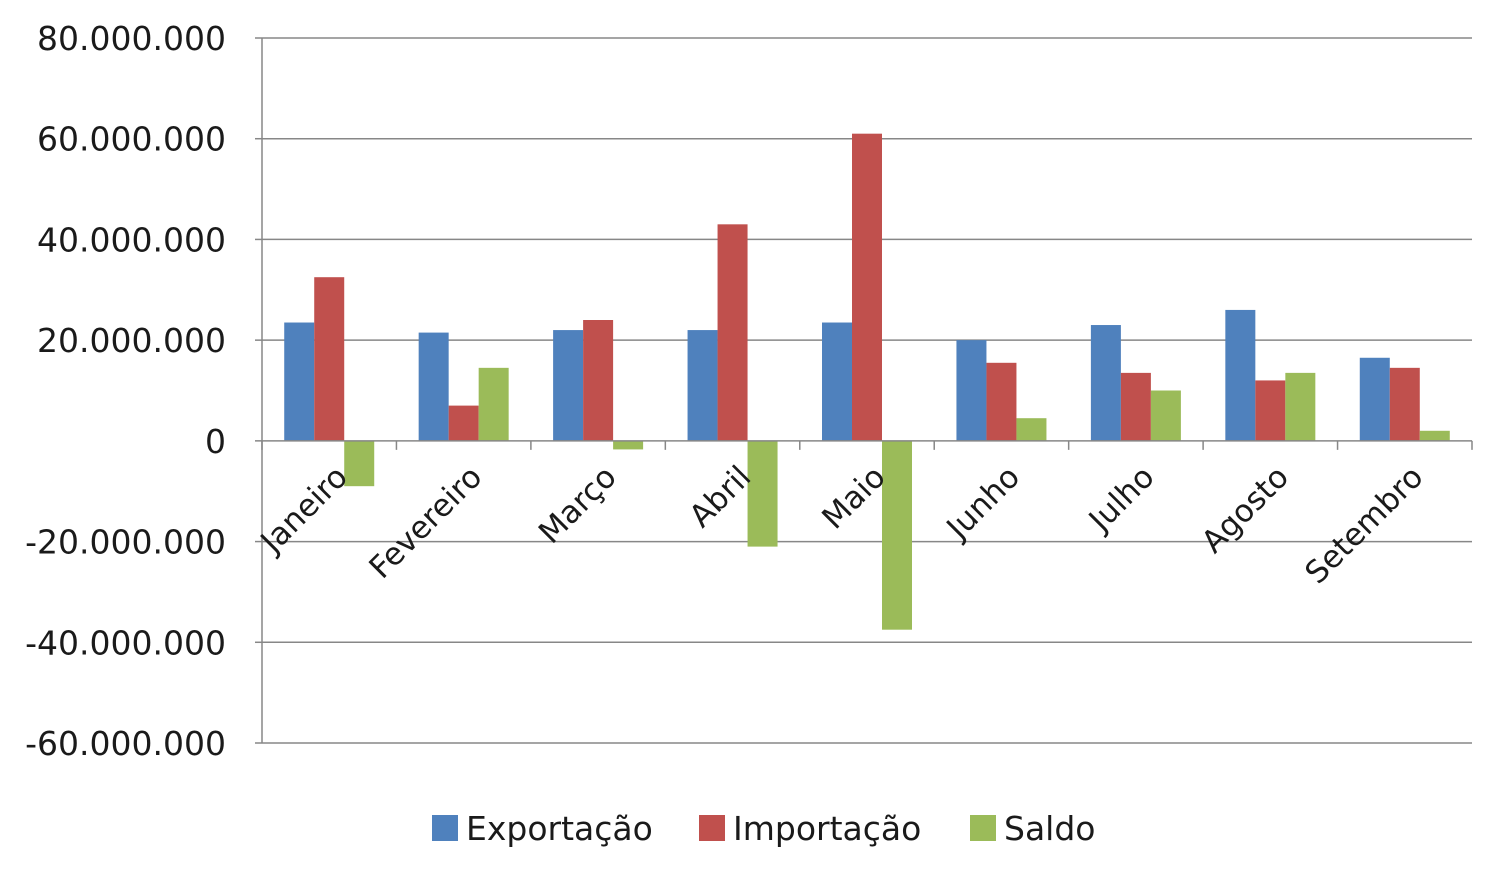 The height and width of the screenshot is (871, 1511). Describe the element at coordinates (628, 445) in the screenshot. I see `bar-saldo-marco` at that location.